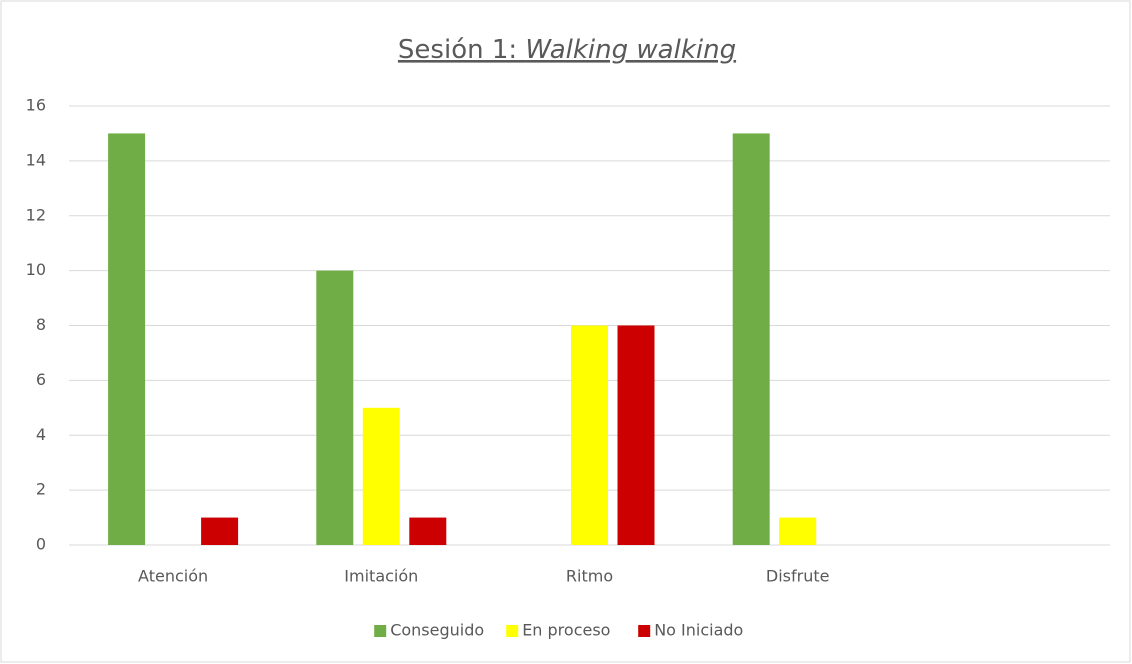  I want to click on x-tick-label: Atención, so click(173, 576).